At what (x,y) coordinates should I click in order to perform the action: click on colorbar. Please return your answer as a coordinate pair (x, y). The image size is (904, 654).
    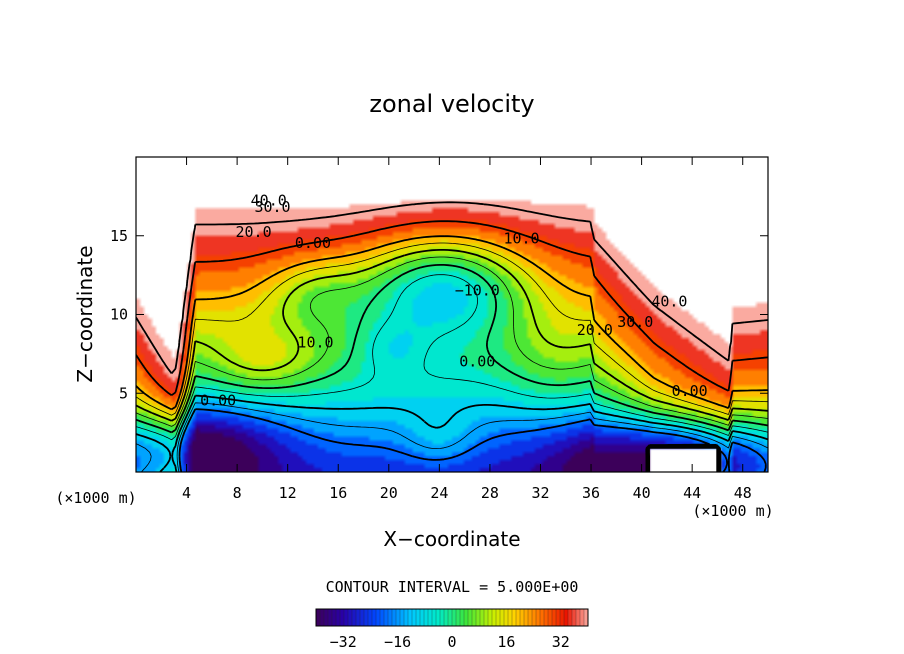
    Looking at the image, I should click on (452, 617).